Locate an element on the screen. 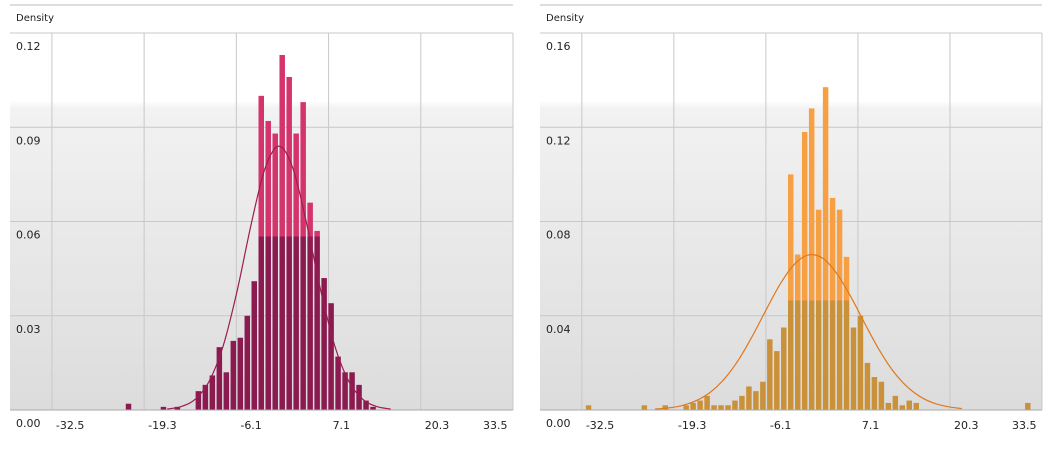 This screenshot has width=1059, height=451. y-tick-label: 0.16 is located at coordinates (558, 46).